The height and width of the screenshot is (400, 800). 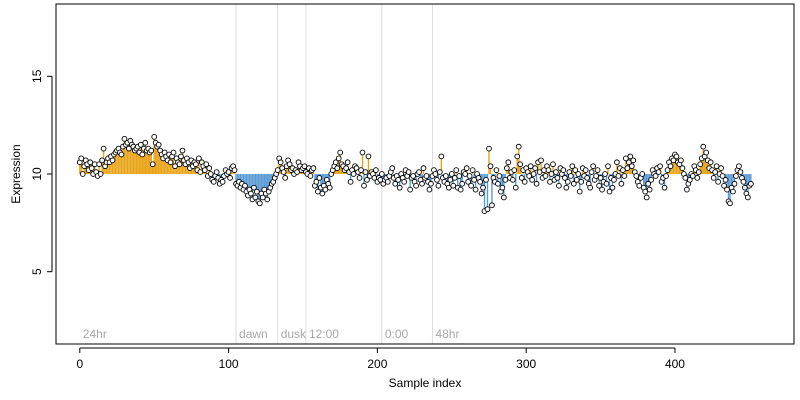 I want to click on annotation-labels: 24hr dawn dusk 12:00 0:00 48hr, so click(x=271, y=334).